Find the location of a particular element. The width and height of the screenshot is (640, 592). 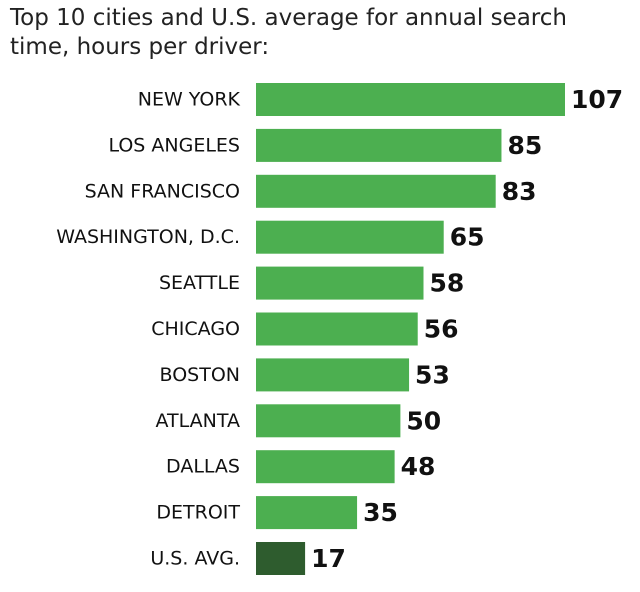

value-label-u-s-avg: 17 is located at coordinates (328, 558).